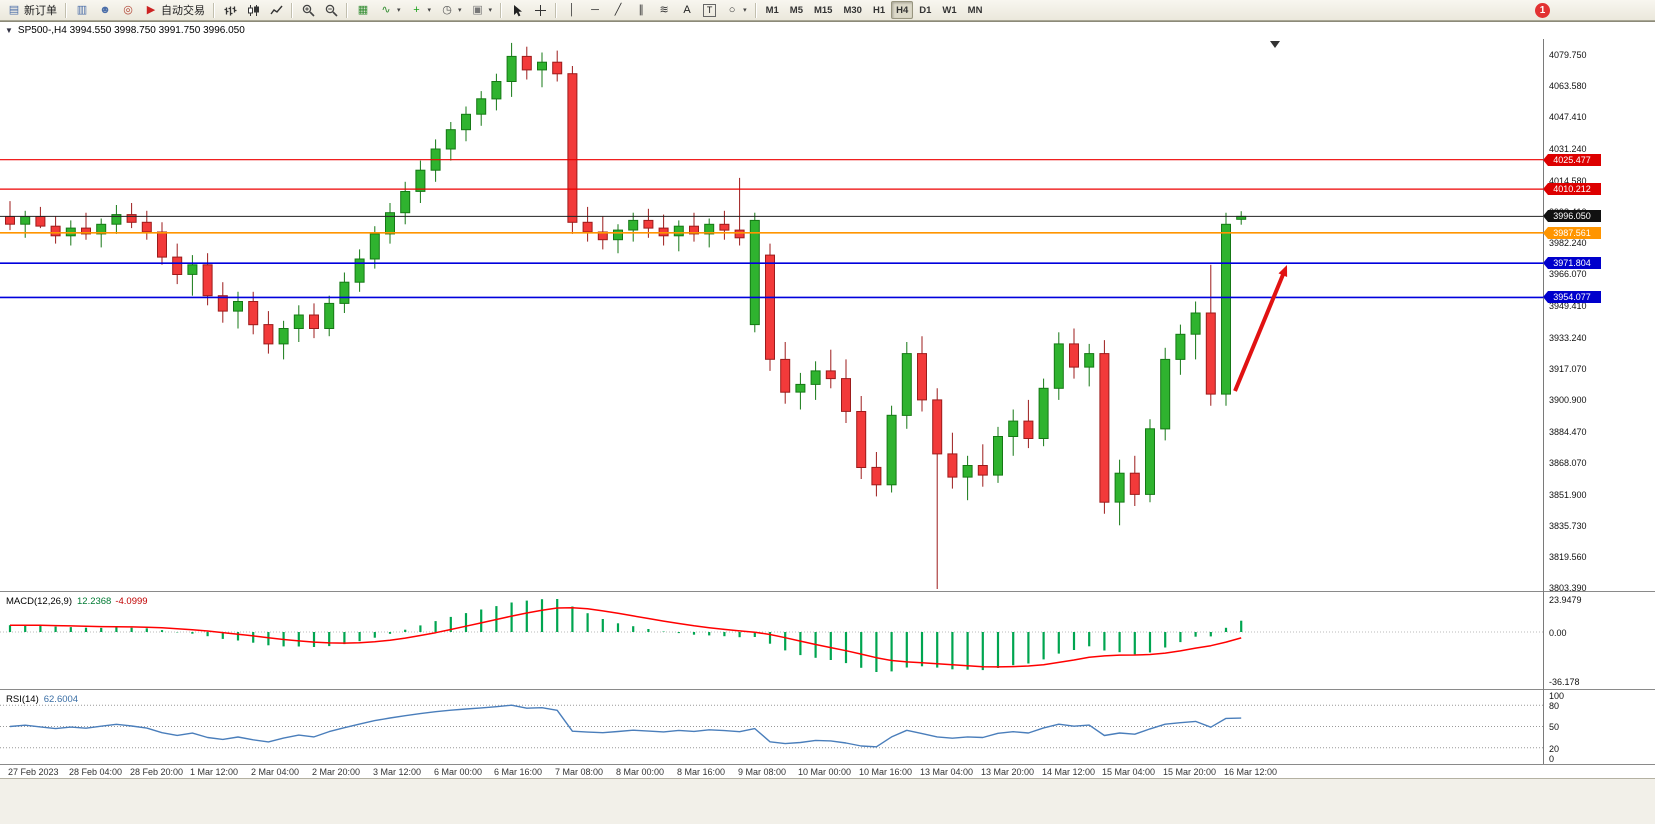 Image resolution: width=1655 pixels, height=824 pixels. I want to click on timeframe-d1-button: D1, so click(925, 10).